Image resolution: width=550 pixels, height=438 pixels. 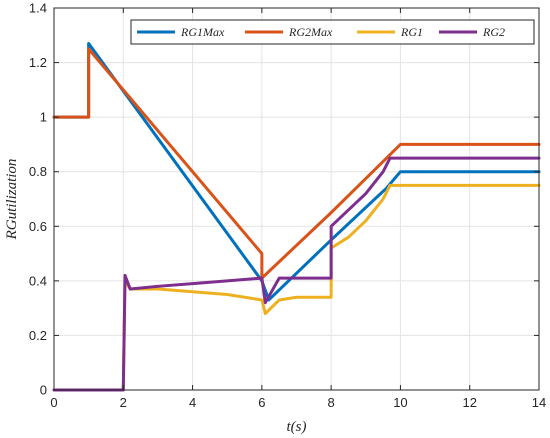 I want to click on legend-label: RG2, so click(x=493, y=32).